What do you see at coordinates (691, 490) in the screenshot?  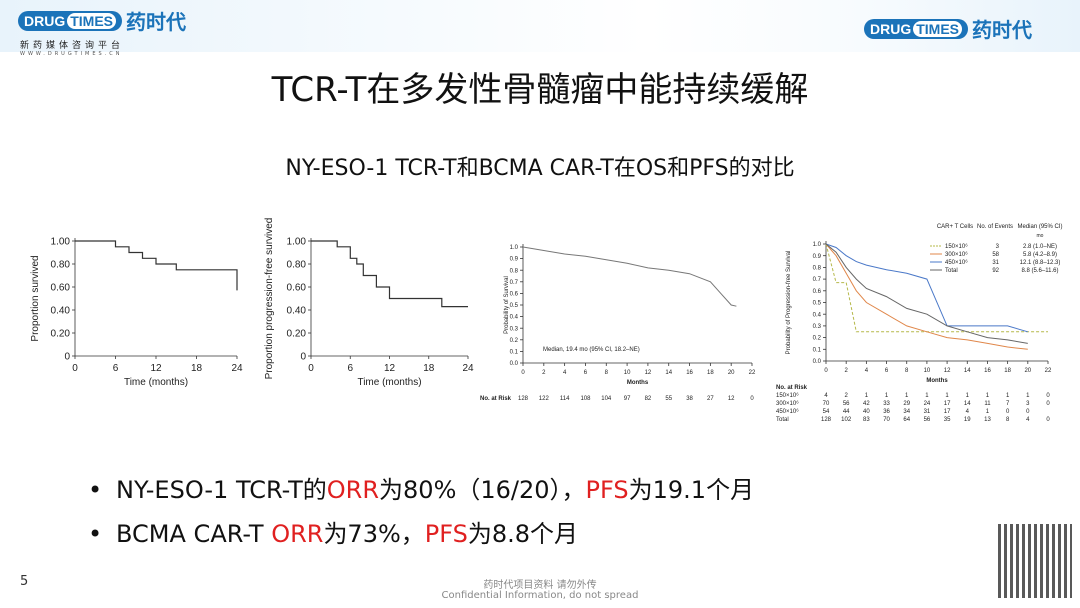 I see `bullet-text: 为19.1个月` at bounding box center [691, 490].